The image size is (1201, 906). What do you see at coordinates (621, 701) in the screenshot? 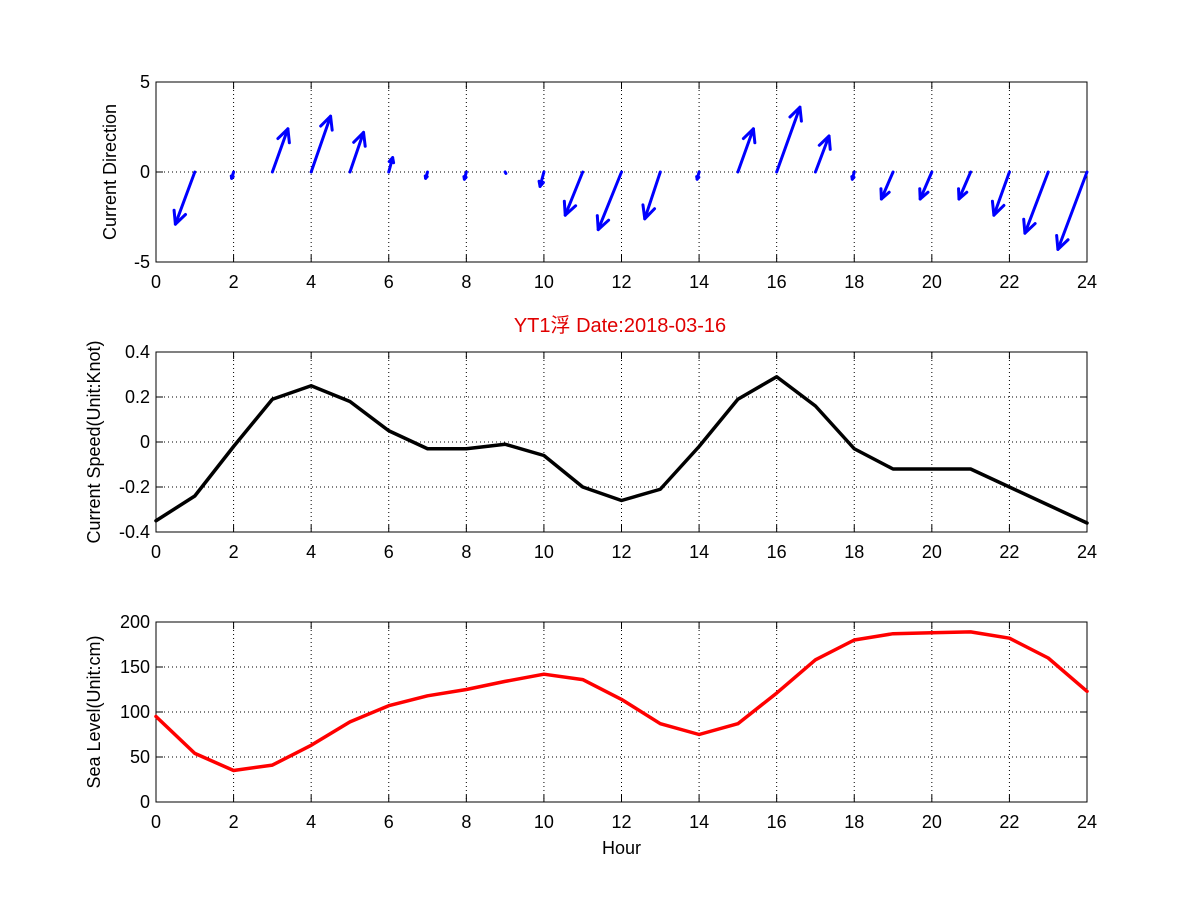
I see `sea-level-line` at bounding box center [621, 701].